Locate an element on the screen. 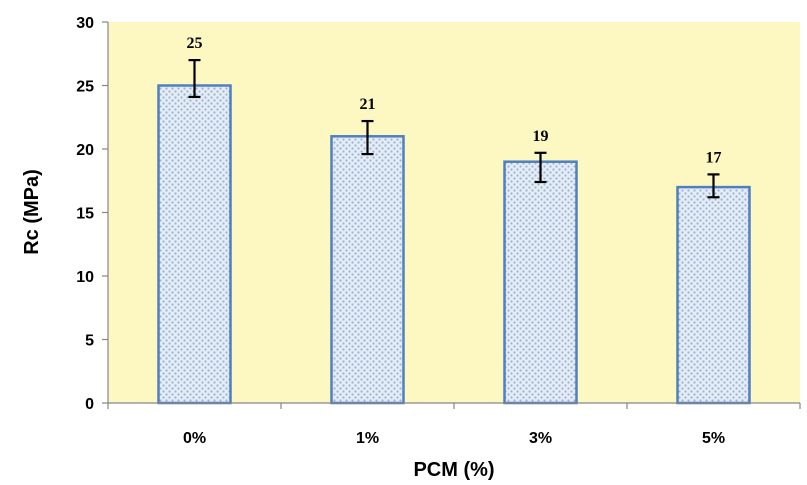 The width and height of the screenshot is (807, 485). x-tick-label-2: 3% is located at coordinates (540, 438).